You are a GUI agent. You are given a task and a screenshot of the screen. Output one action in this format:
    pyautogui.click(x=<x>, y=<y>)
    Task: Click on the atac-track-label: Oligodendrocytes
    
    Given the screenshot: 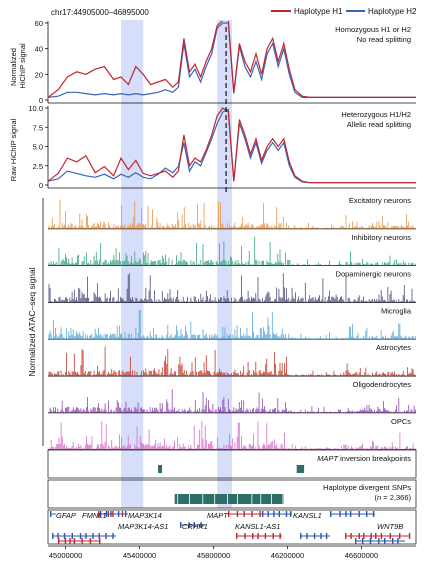 What is the action you would take?
    pyautogui.click(x=382, y=384)
    